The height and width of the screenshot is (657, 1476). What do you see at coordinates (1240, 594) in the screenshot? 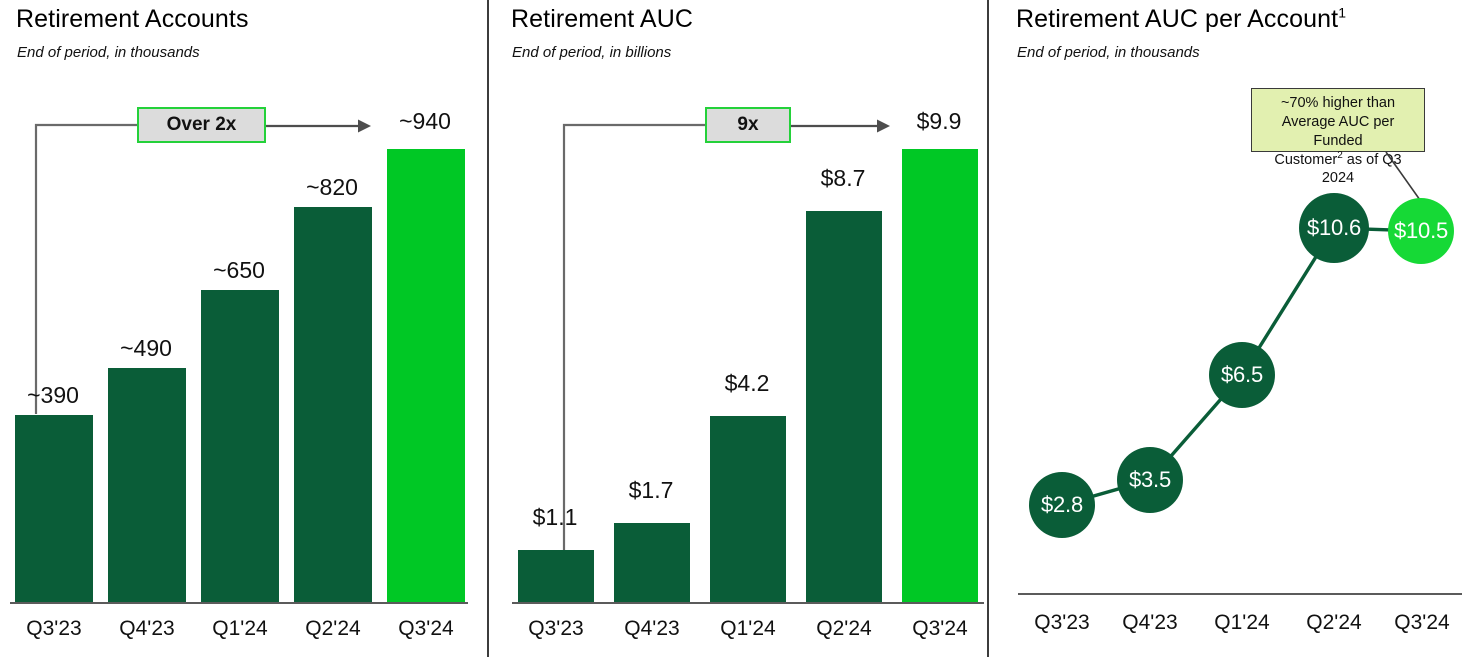
I see `x-axis-line-auc-per-account` at bounding box center [1240, 594].